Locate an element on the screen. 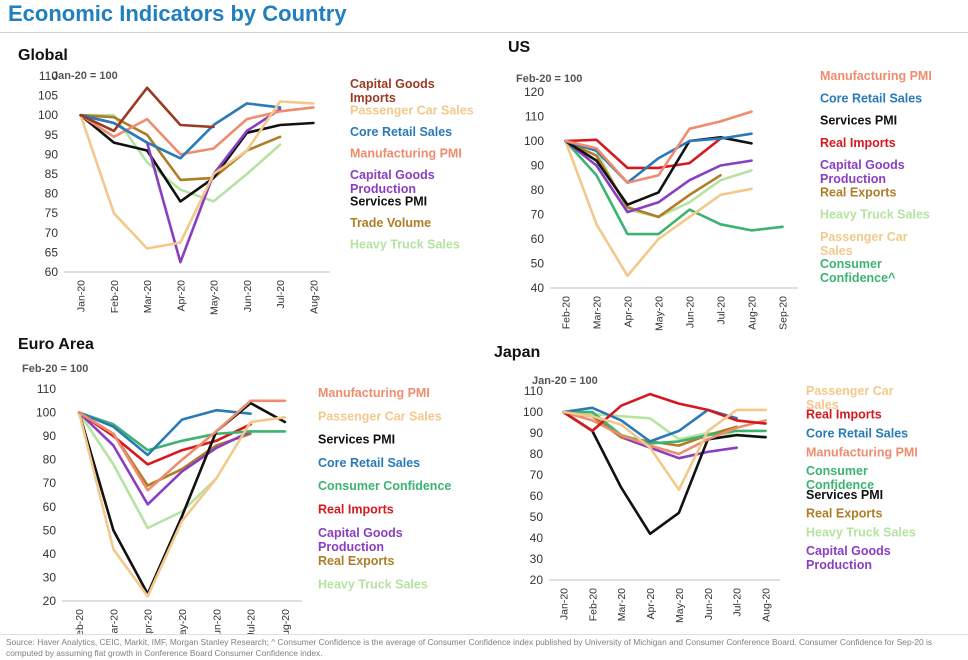  legend-item-core-retail-sales: Core Retail Sales is located at coordinates (871, 98).